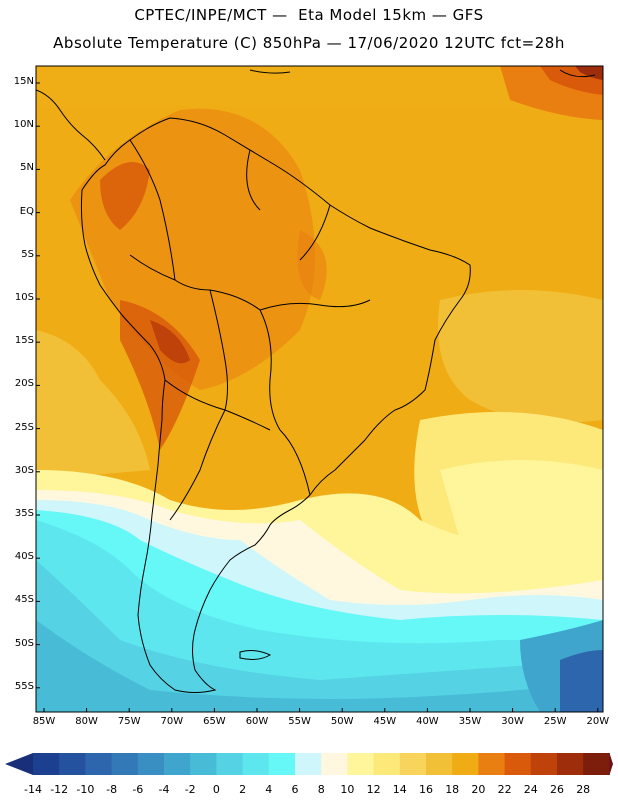 The width and height of the screenshot is (618, 800). I want to click on lat-label: 15S, so click(24, 341).